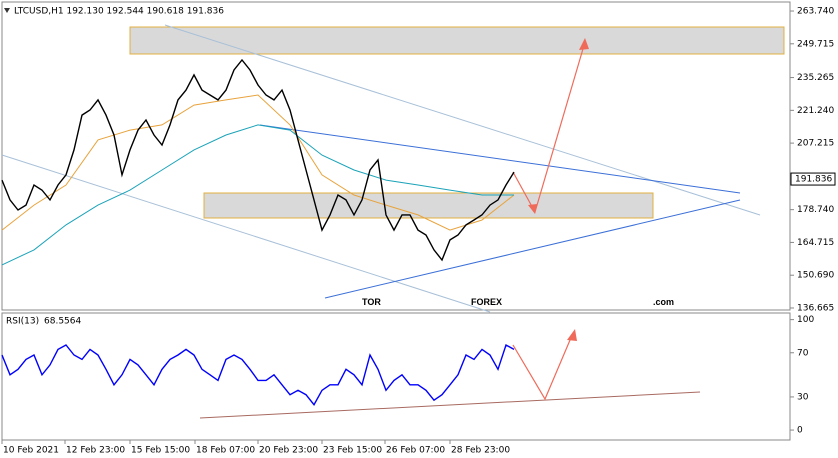 This screenshot has height=458, width=838. Describe the element at coordinates (415, 451) in the screenshot. I see `x-tick-label: 26 Feb 07:00` at that location.